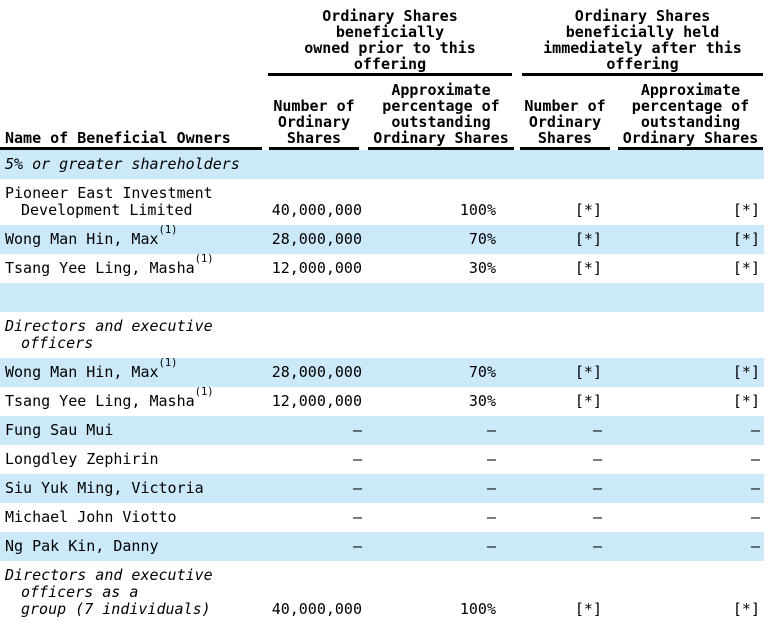  Describe the element at coordinates (80, 592) in the screenshot. I see `owner-name-line: officers as a` at that location.